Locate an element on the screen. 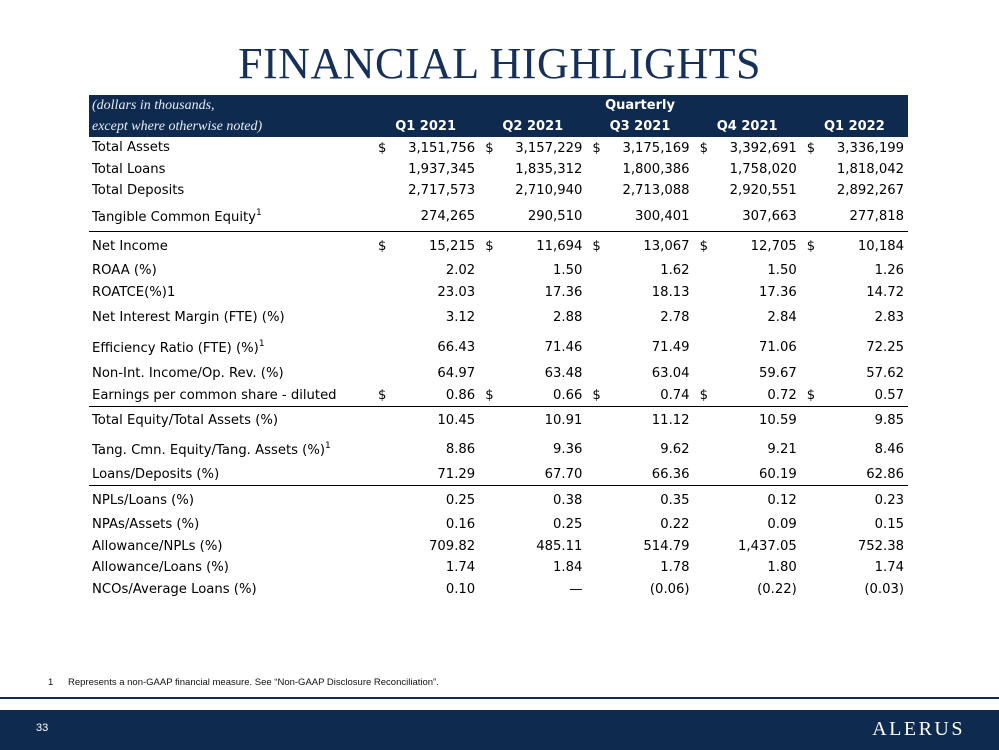  cell-value: 3,175,169 is located at coordinates (656, 148).